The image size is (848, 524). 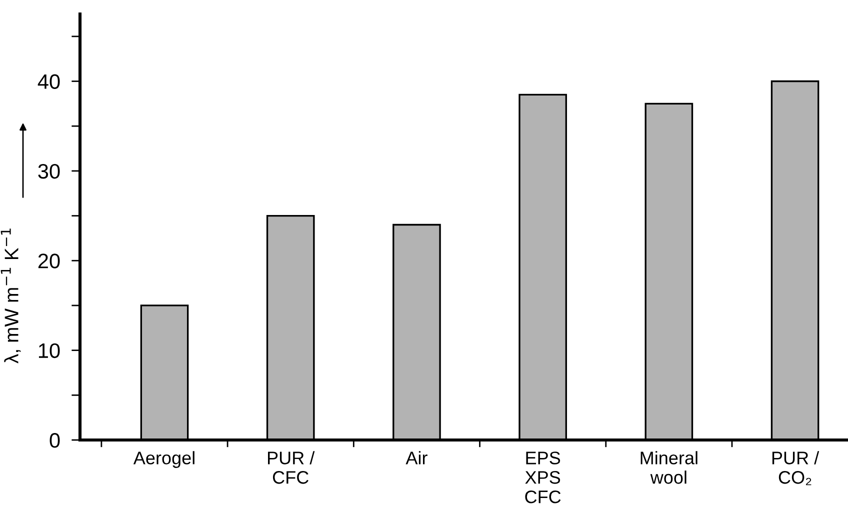 I want to click on y-tick-label: 20, so click(x=49, y=261).